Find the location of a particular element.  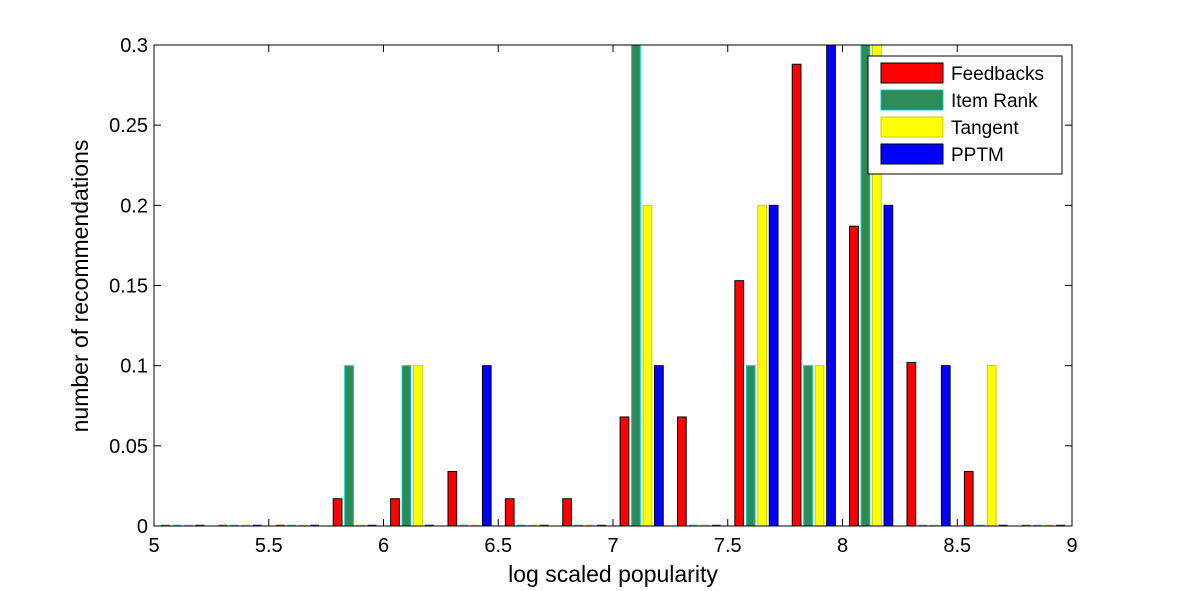

legend-label-tangent: Tangent is located at coordinates (985, 128).